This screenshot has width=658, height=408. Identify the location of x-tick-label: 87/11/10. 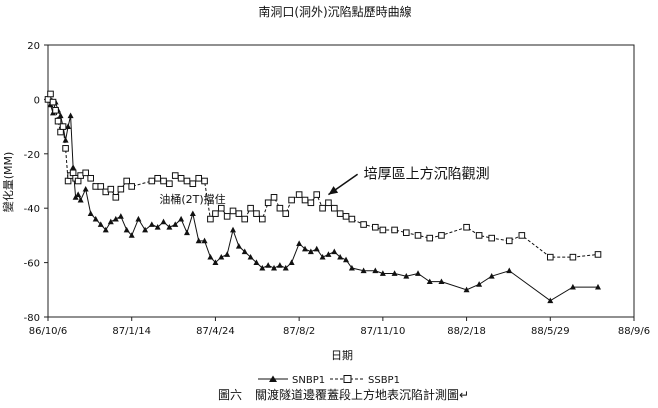
(382, 331).